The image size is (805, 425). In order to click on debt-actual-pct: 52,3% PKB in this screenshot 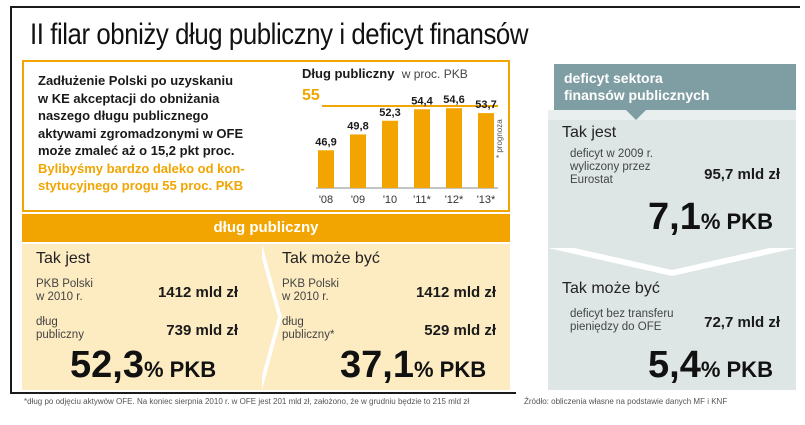, I will do `click(143, 365)`.